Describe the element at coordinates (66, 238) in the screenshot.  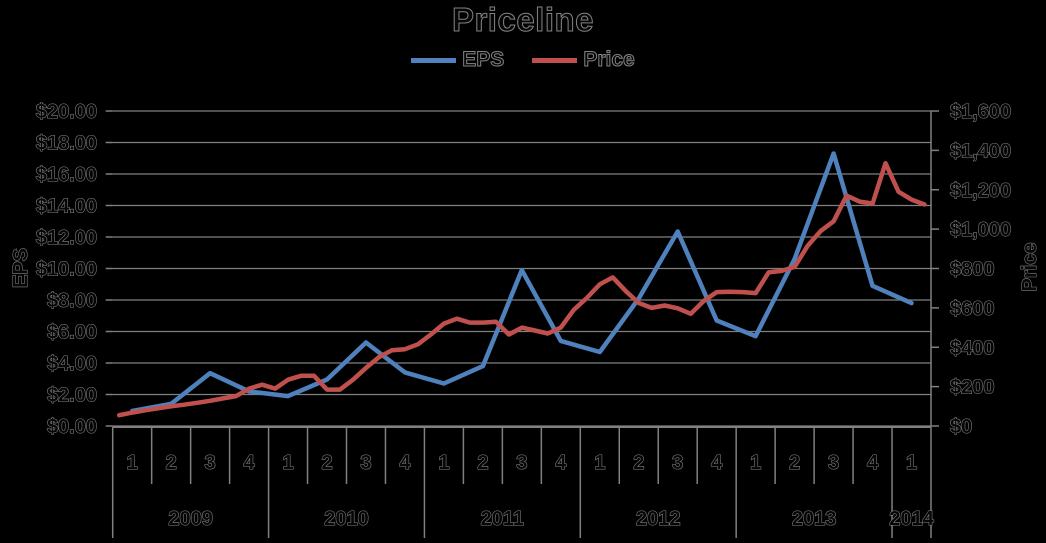
I see `left-axis-tick-label: $12.00` at that location.